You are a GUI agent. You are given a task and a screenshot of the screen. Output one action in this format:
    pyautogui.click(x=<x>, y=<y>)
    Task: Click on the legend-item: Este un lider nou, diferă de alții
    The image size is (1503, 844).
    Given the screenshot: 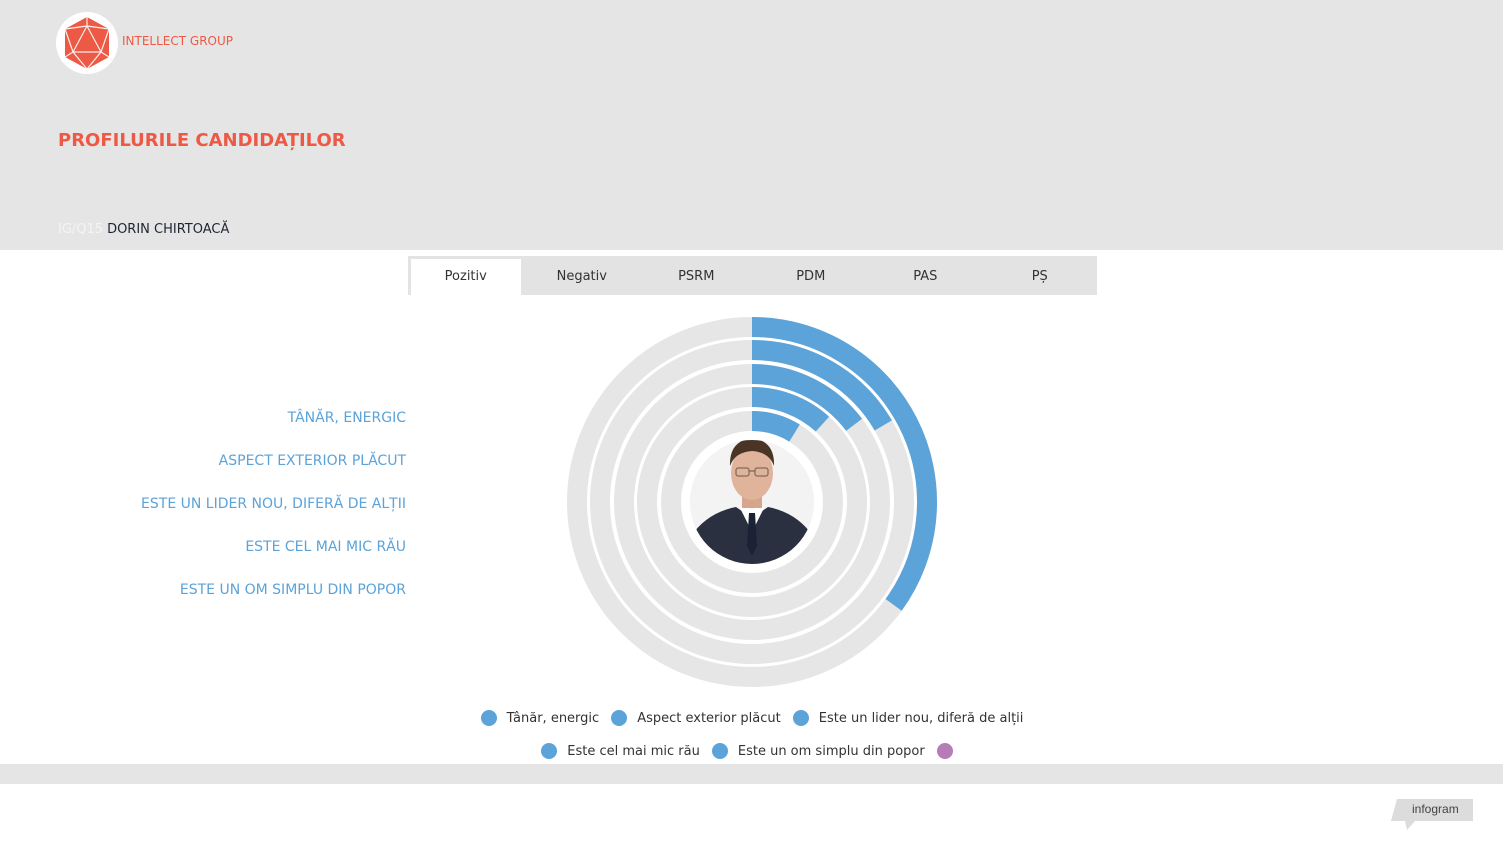 What is the action you would take?
    pyautogui.click(x=908, y=718)
    